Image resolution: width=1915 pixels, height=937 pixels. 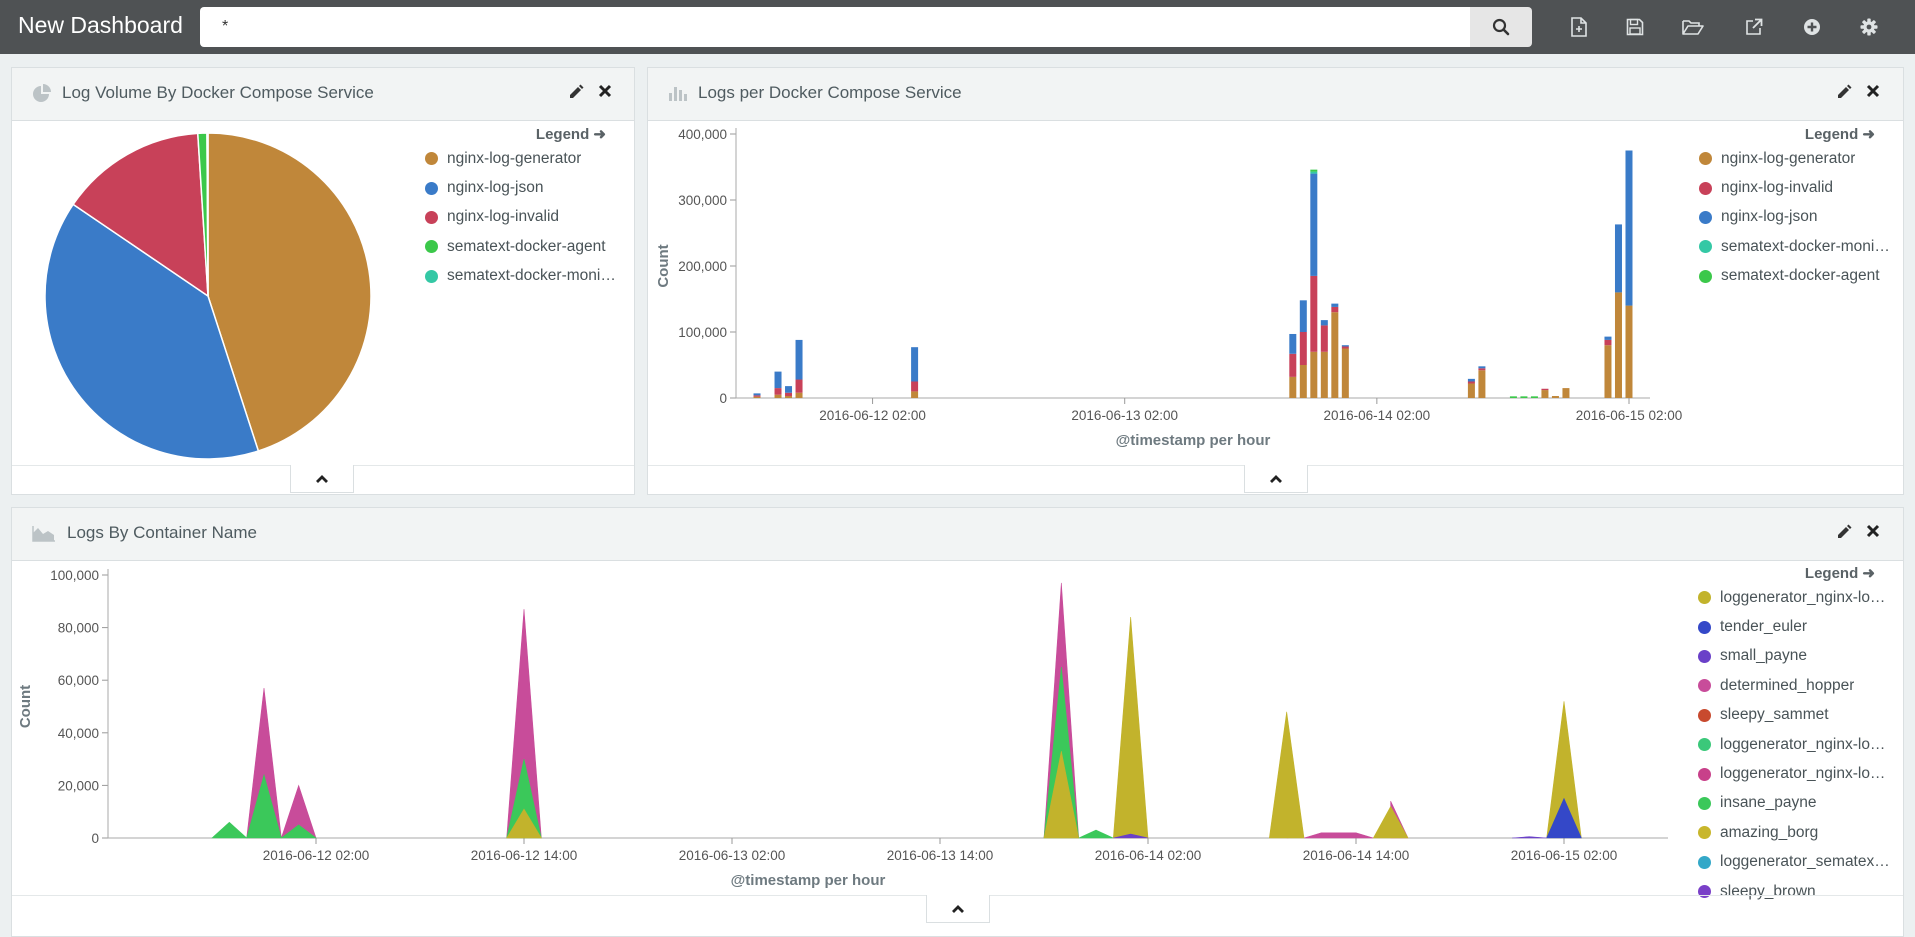 What do you see at coordinates (1869, 27) in the screenshot?
I see `settings-button` at bounding box center [1869, 27].